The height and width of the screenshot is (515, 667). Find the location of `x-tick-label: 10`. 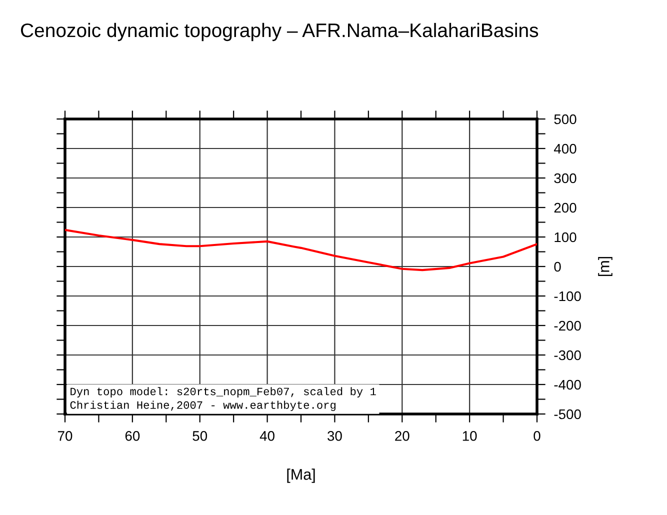

x-tick-label: 10 is located at coordinates (469, 436).